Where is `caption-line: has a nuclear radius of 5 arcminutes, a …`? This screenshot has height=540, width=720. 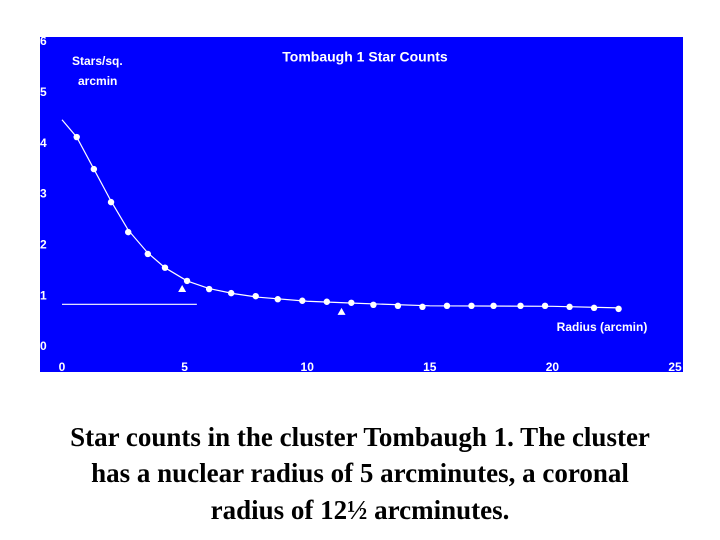 caption-line: has a nuclear radius of 5 arcminutes, a … is located at coordinates (360, 473).